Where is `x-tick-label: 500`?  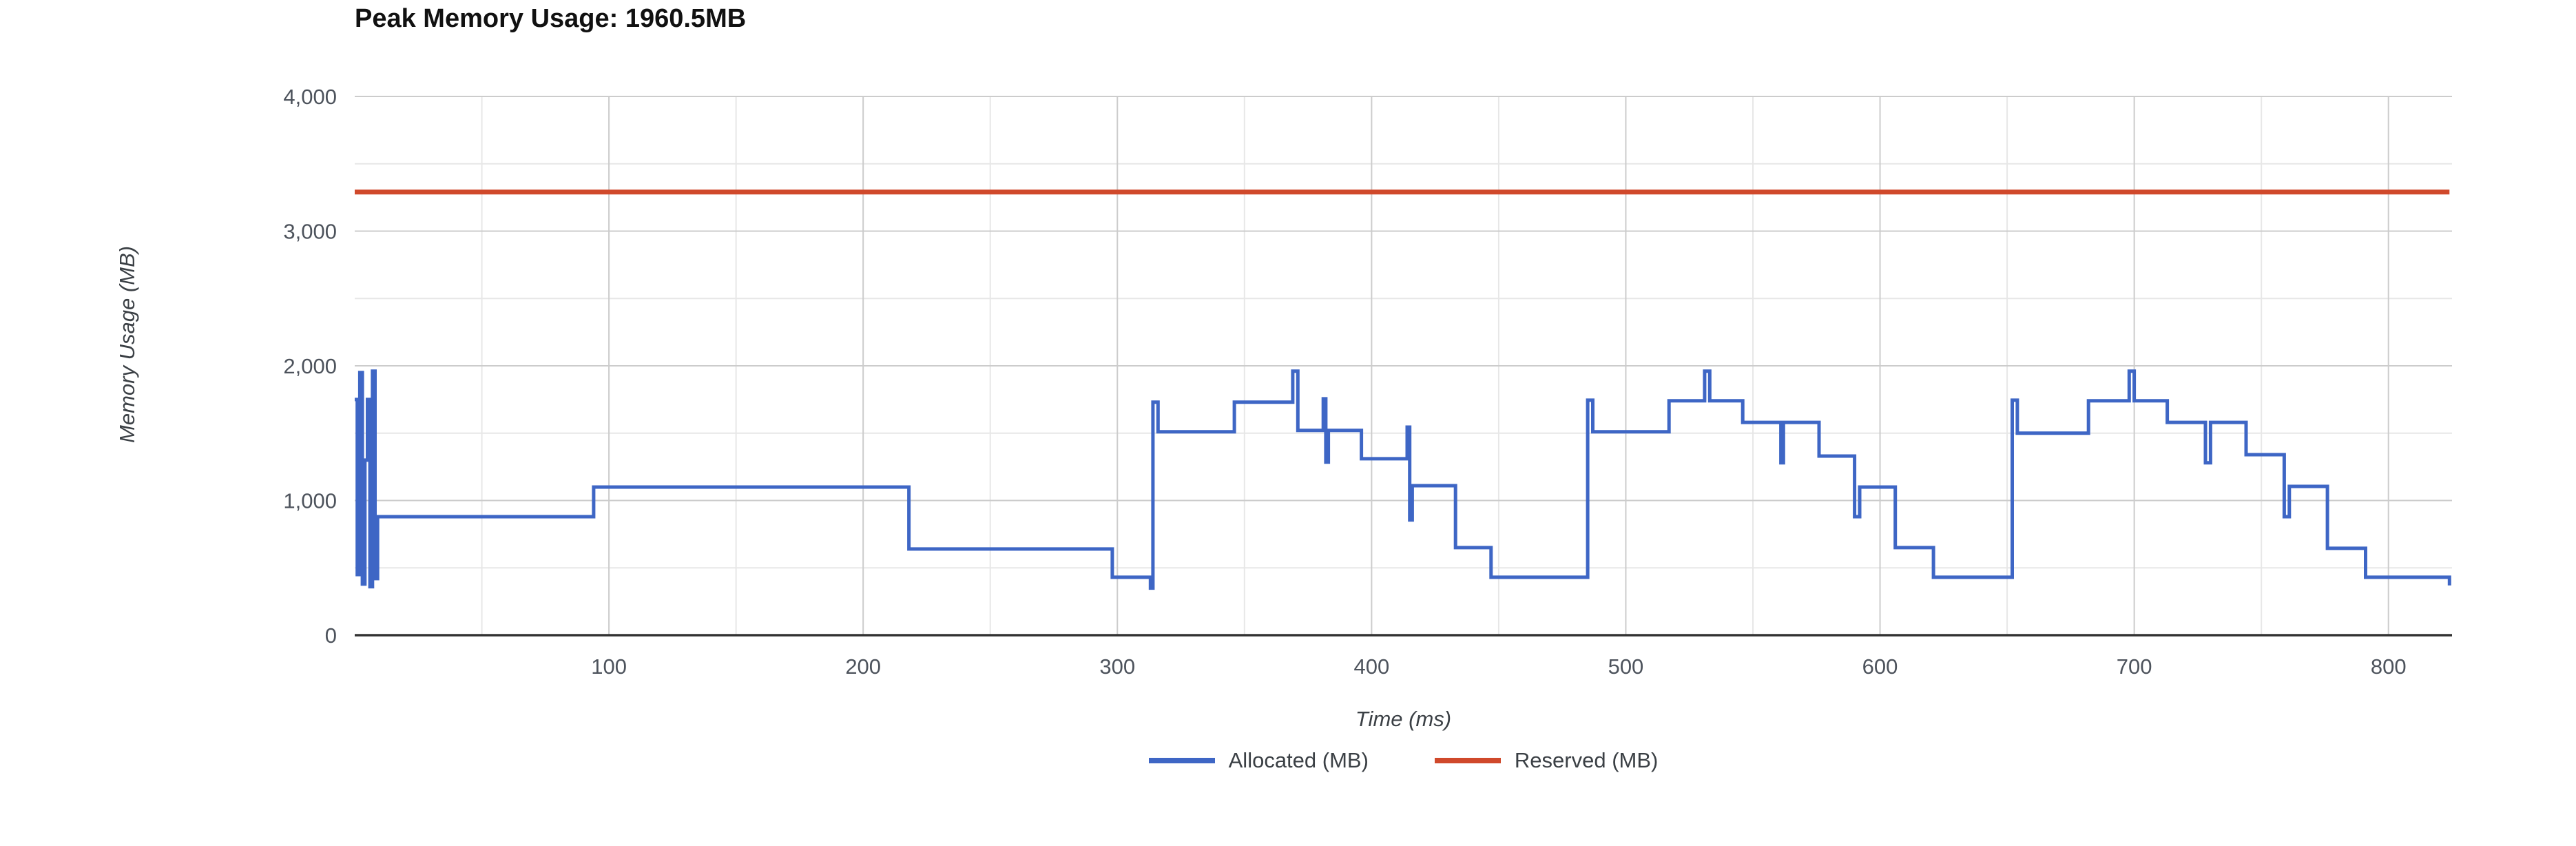
x-tick-label: 500 is located at coordinates (1626, 666).